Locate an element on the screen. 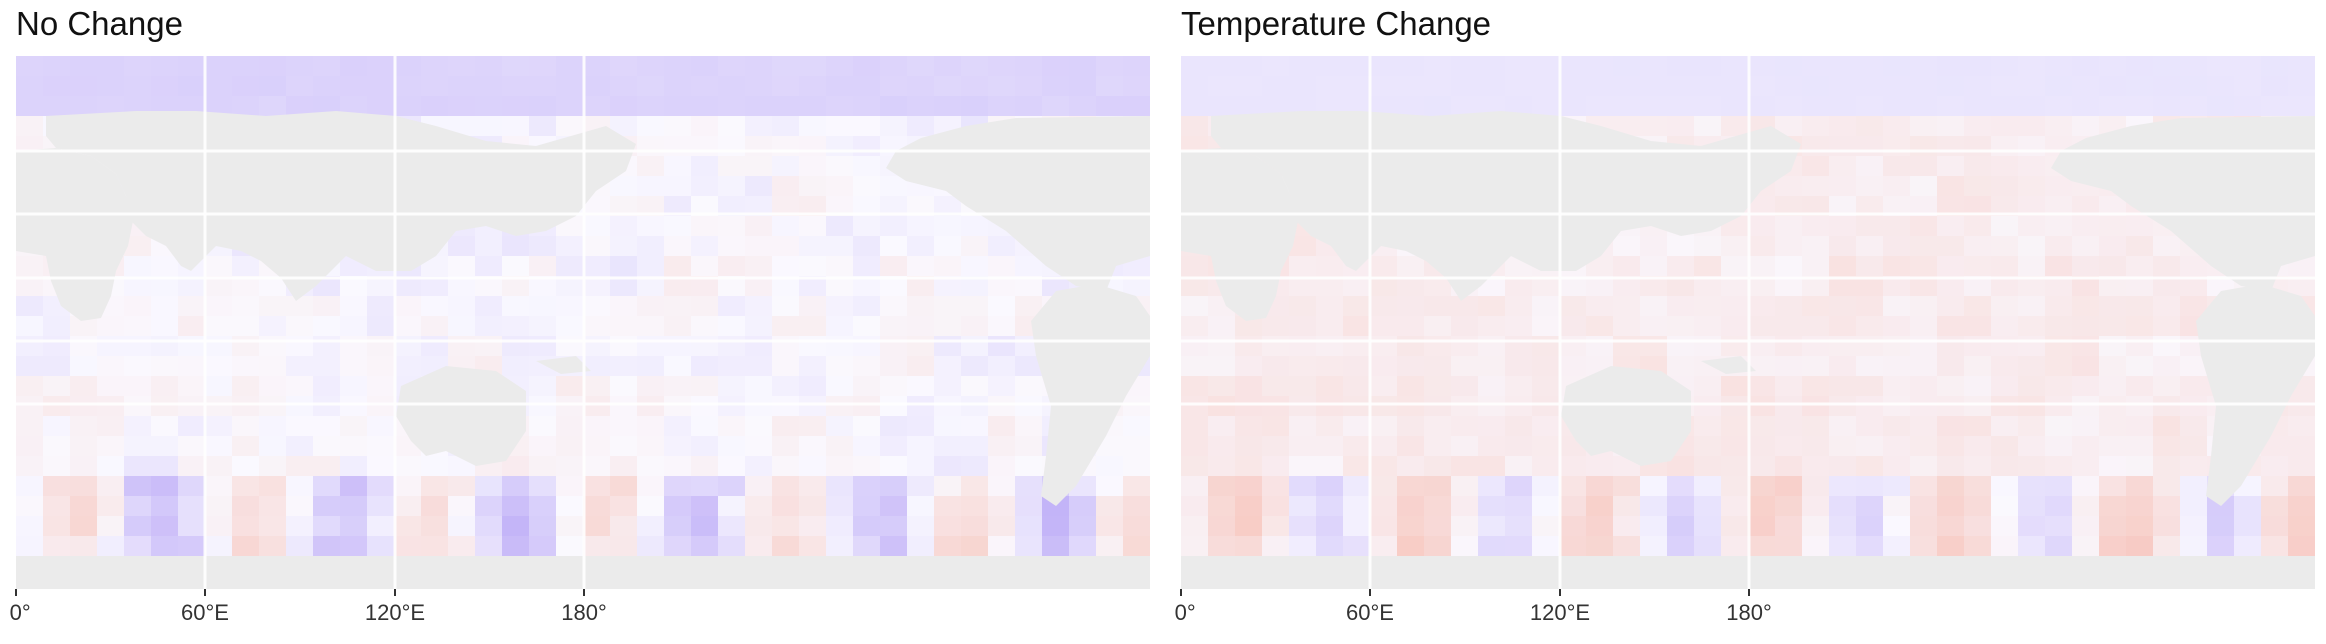  panel-title: Temperature Change is located at coordinates (1336, 23).